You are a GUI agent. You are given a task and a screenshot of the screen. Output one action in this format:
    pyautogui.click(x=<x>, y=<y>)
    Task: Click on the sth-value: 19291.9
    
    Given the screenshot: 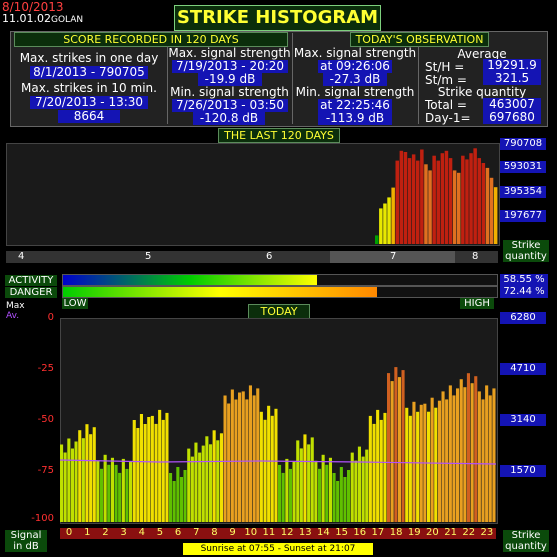 What is the action you would take?
    pyautogui.click(x=512, y=65)
    